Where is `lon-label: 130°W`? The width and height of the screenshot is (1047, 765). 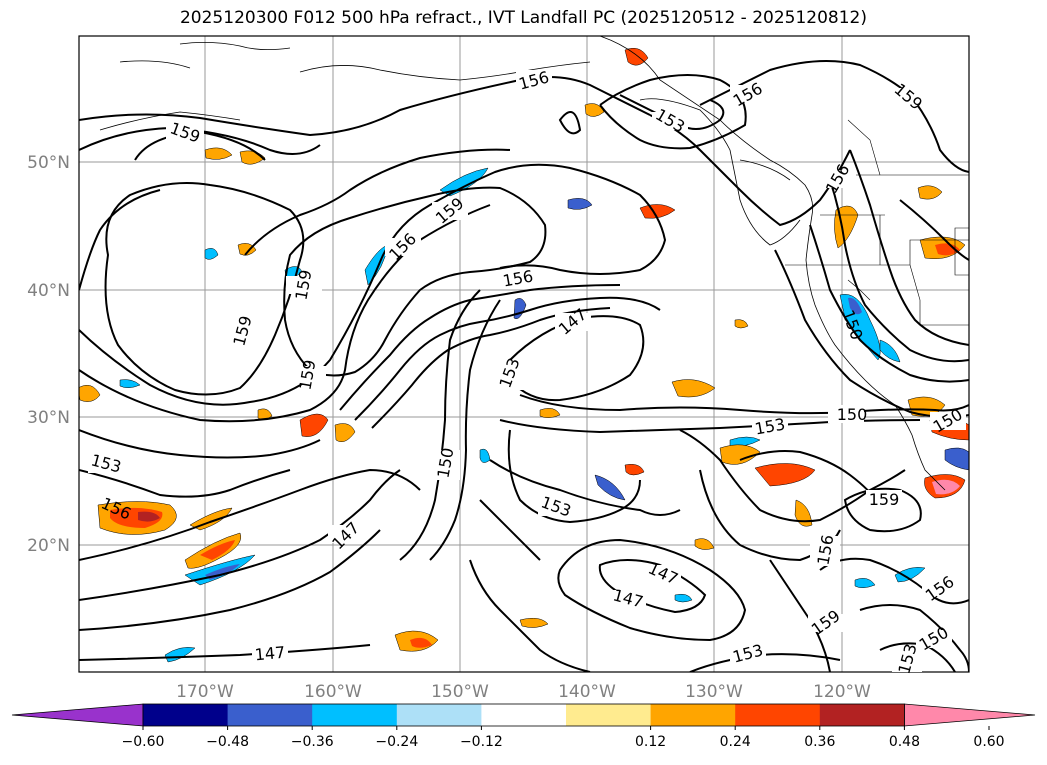 lon-label: 130°W is located at coordinates (714, 692).